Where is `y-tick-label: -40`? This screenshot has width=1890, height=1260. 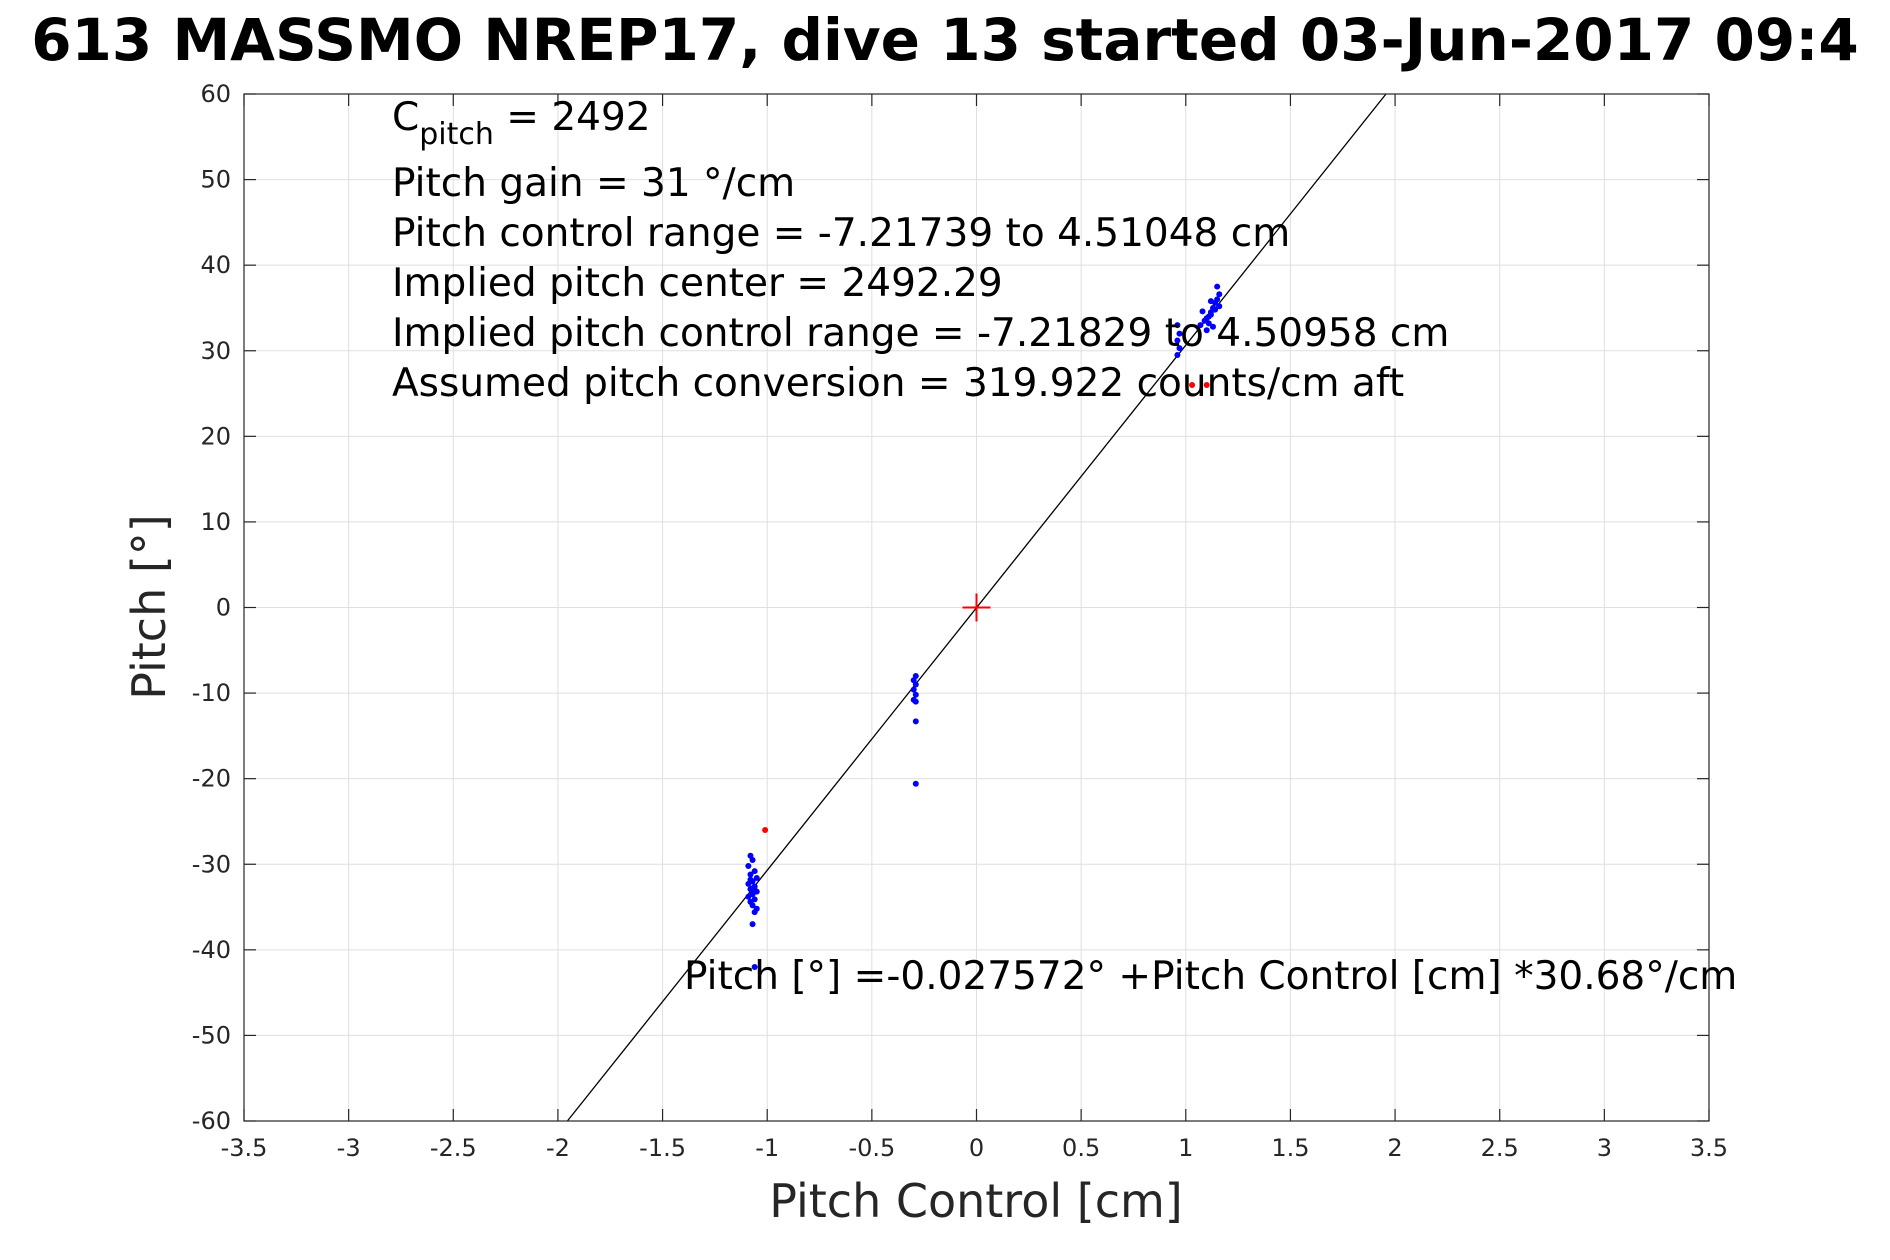 y-tick-label: -40 is located at coordinates (211, 950).